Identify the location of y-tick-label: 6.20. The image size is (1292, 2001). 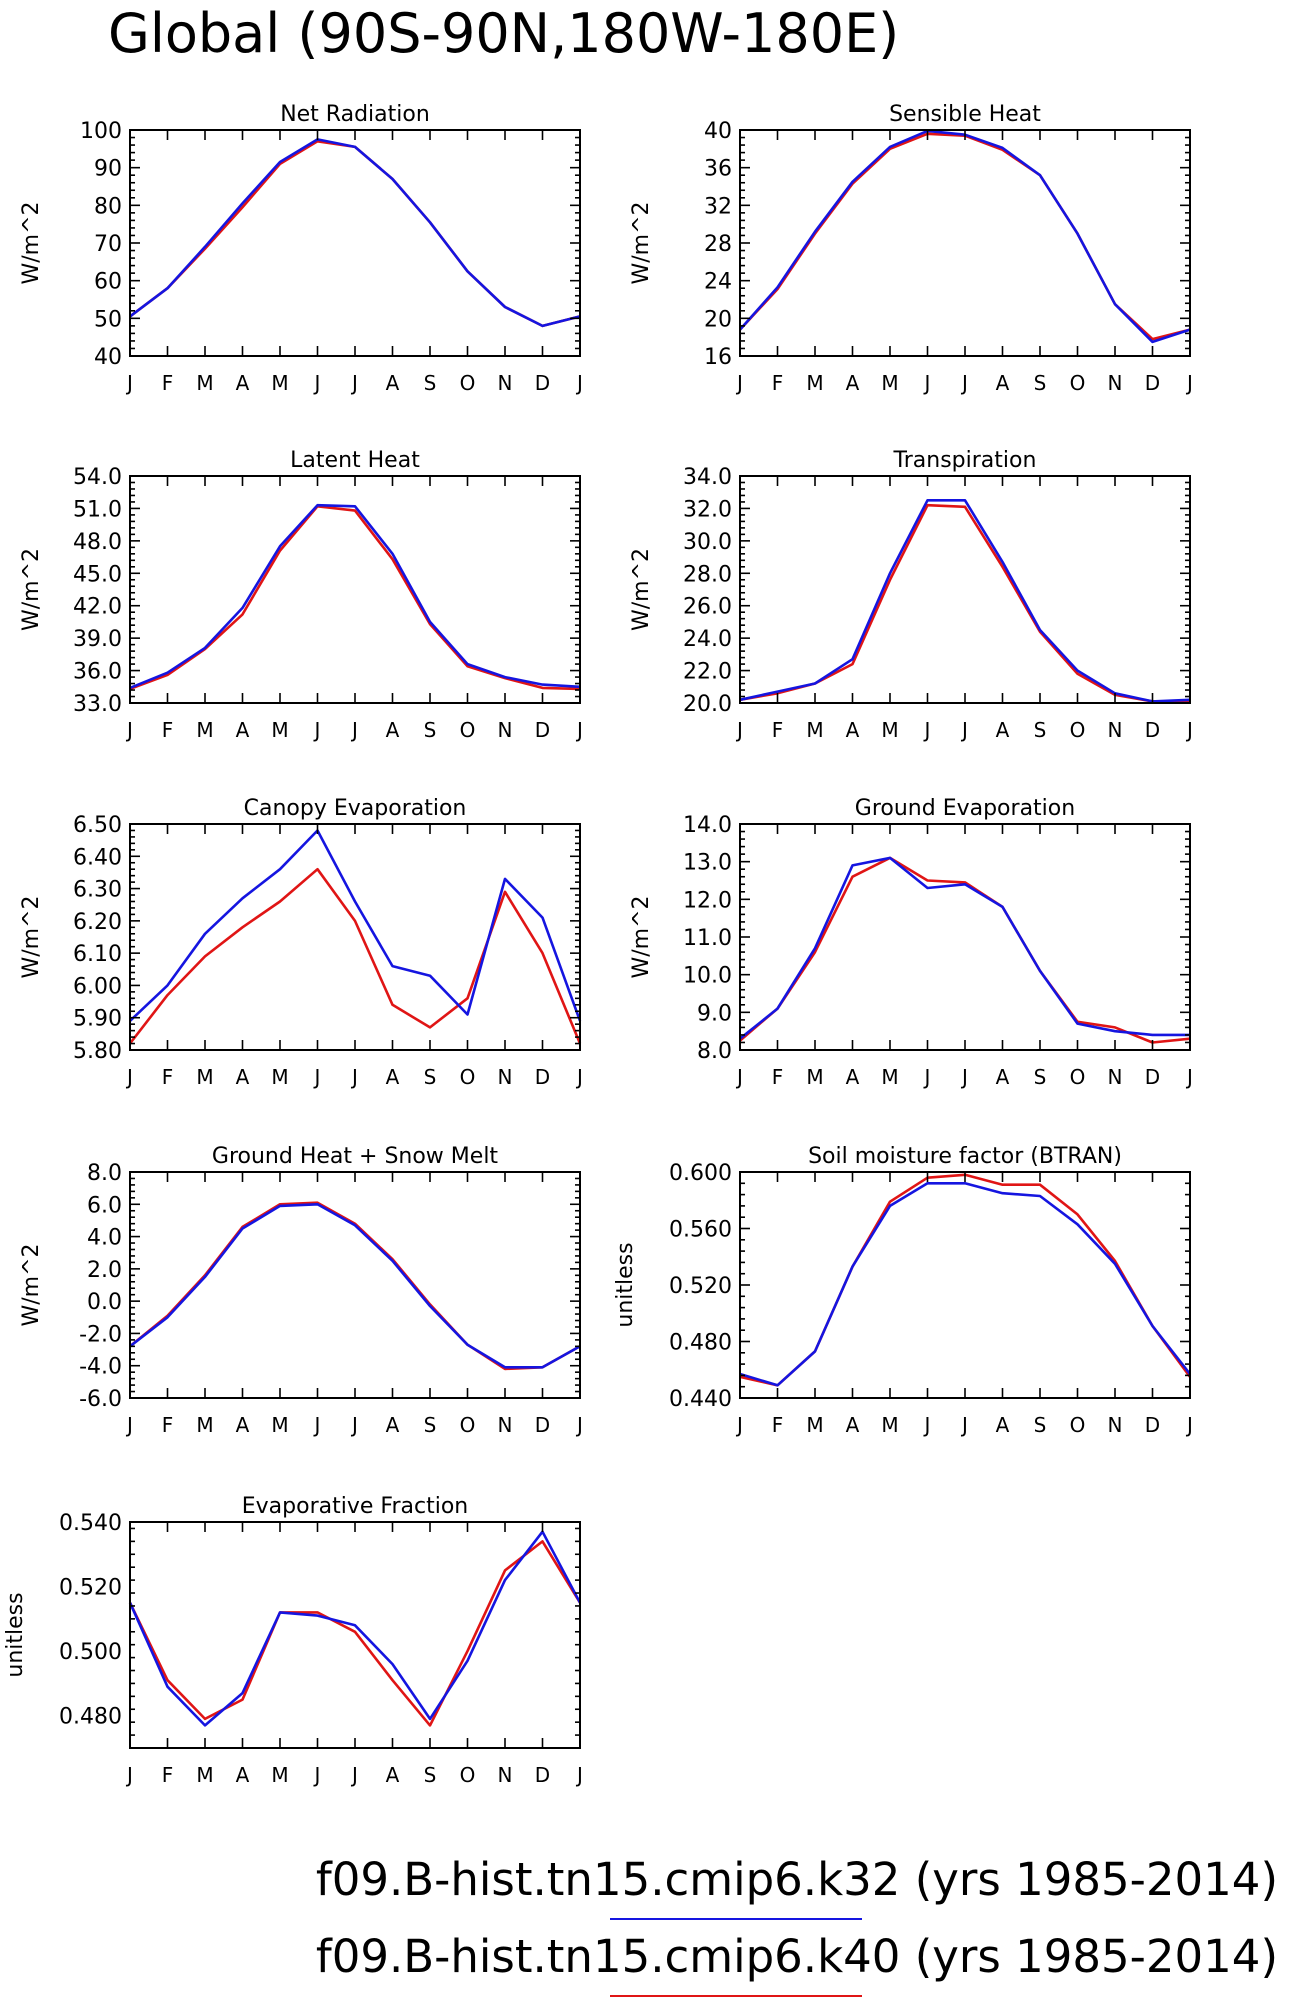
(97, 922).